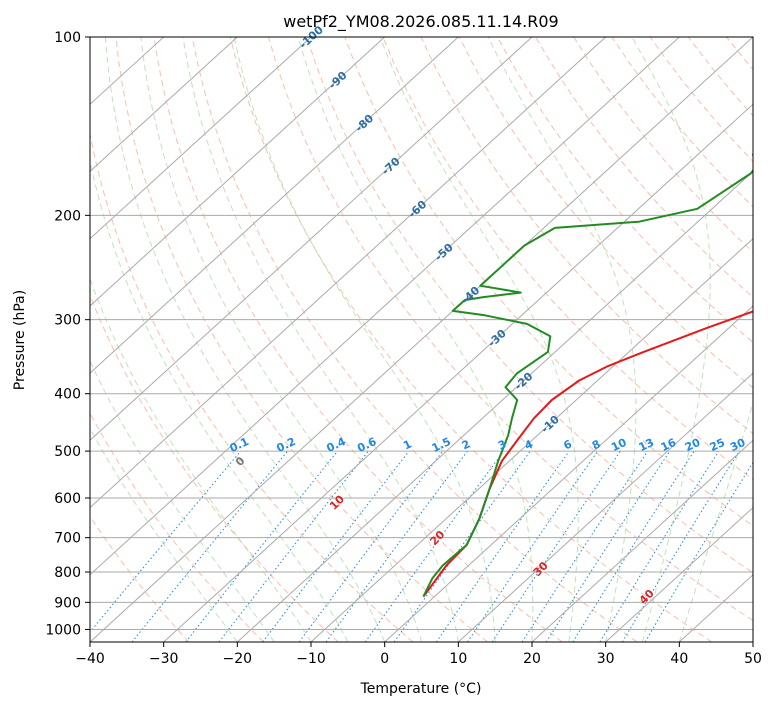 The image size is (775, 713). I want to click on y-axis-label: Pressure (hPa), so click(20, 340).